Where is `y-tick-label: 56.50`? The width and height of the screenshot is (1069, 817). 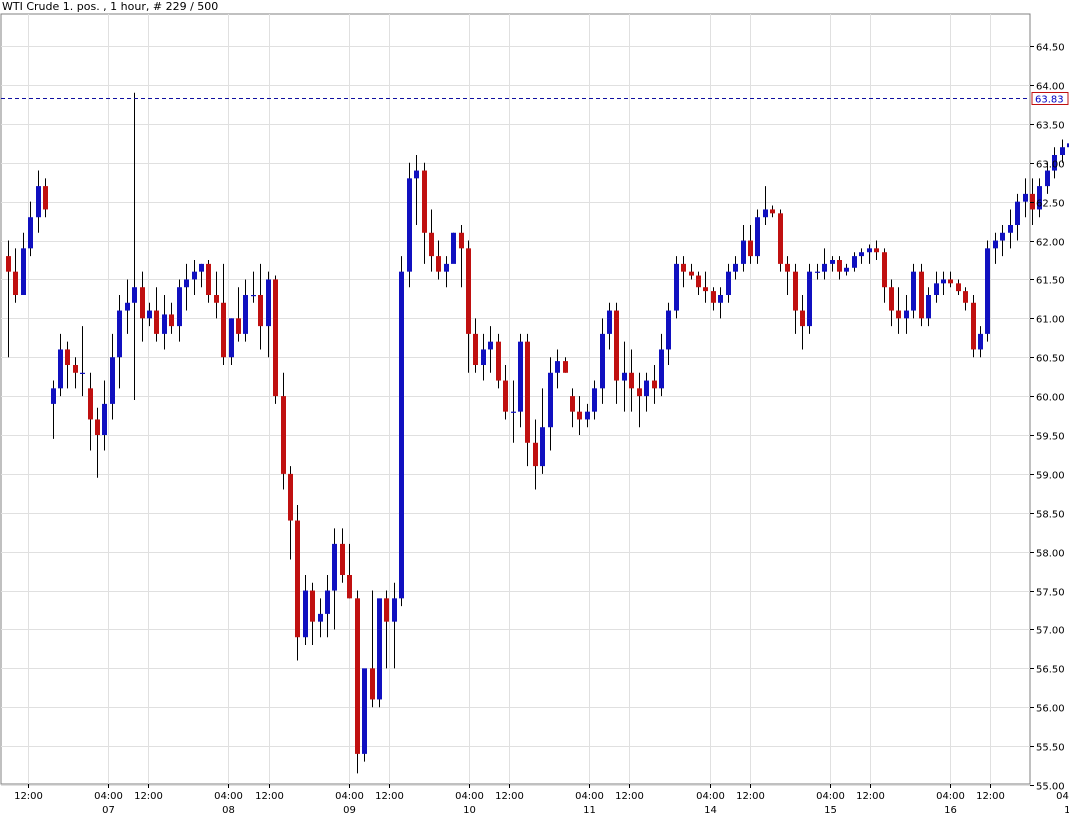
y-tick-label: 56.50 is located at coordinates (1050, 670).